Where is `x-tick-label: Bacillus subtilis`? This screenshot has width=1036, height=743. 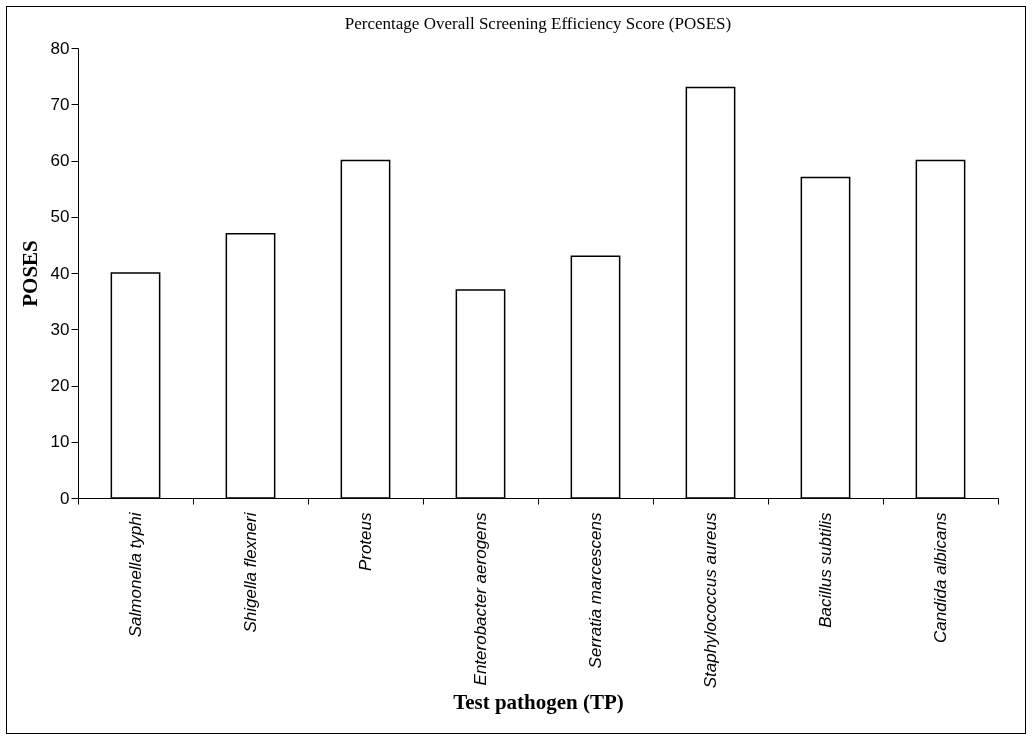
x-tick-label: Bacillus subtilis is located at coordinates (825, 570).